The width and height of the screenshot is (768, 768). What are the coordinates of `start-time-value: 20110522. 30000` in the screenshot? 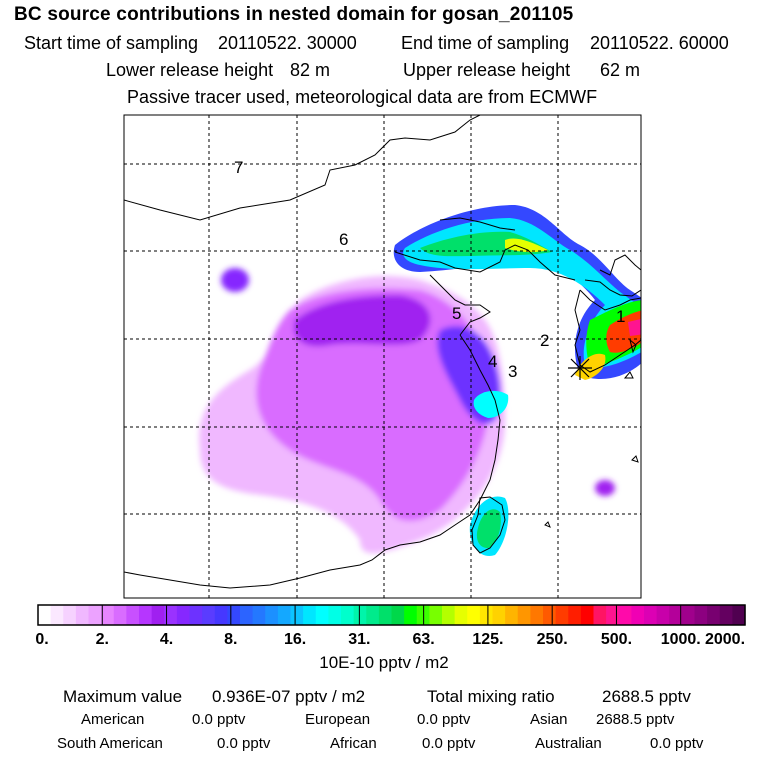 It's located at (287, 43).